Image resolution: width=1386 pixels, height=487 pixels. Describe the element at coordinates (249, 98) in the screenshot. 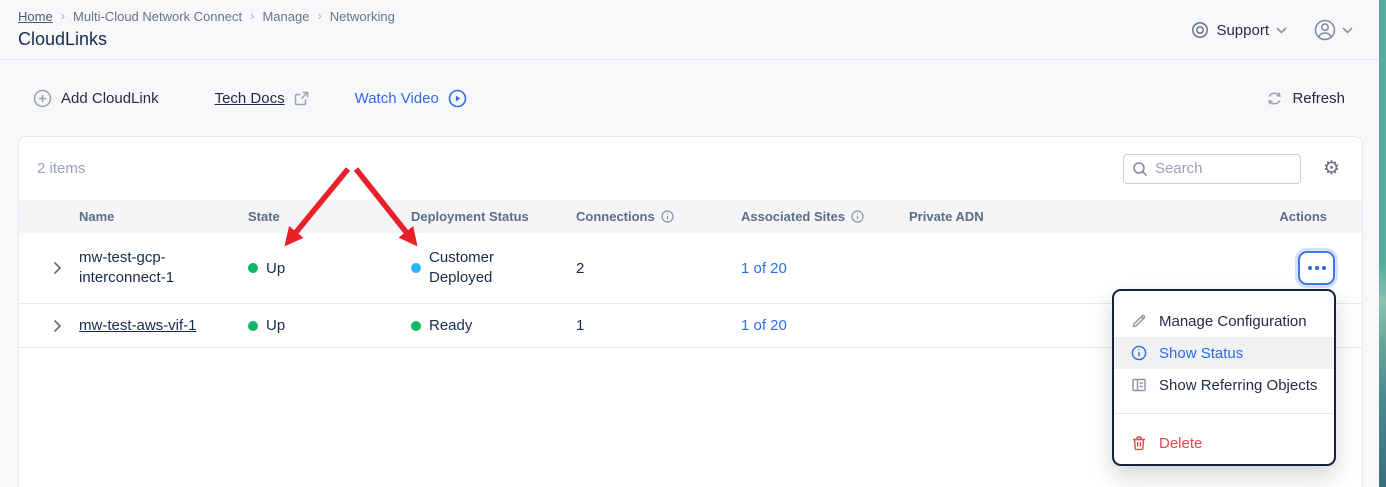

I see `tech-docs-label: Tech Docs` at that location.